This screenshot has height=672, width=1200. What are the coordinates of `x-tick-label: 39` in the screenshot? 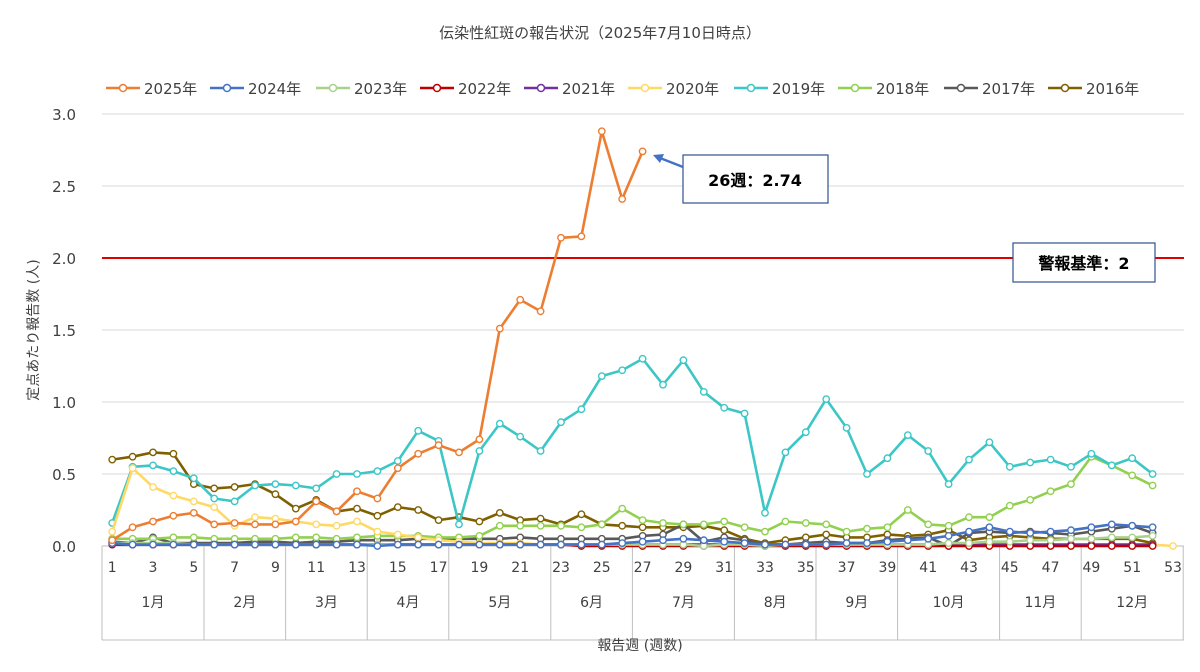 It's located at (887, 568).